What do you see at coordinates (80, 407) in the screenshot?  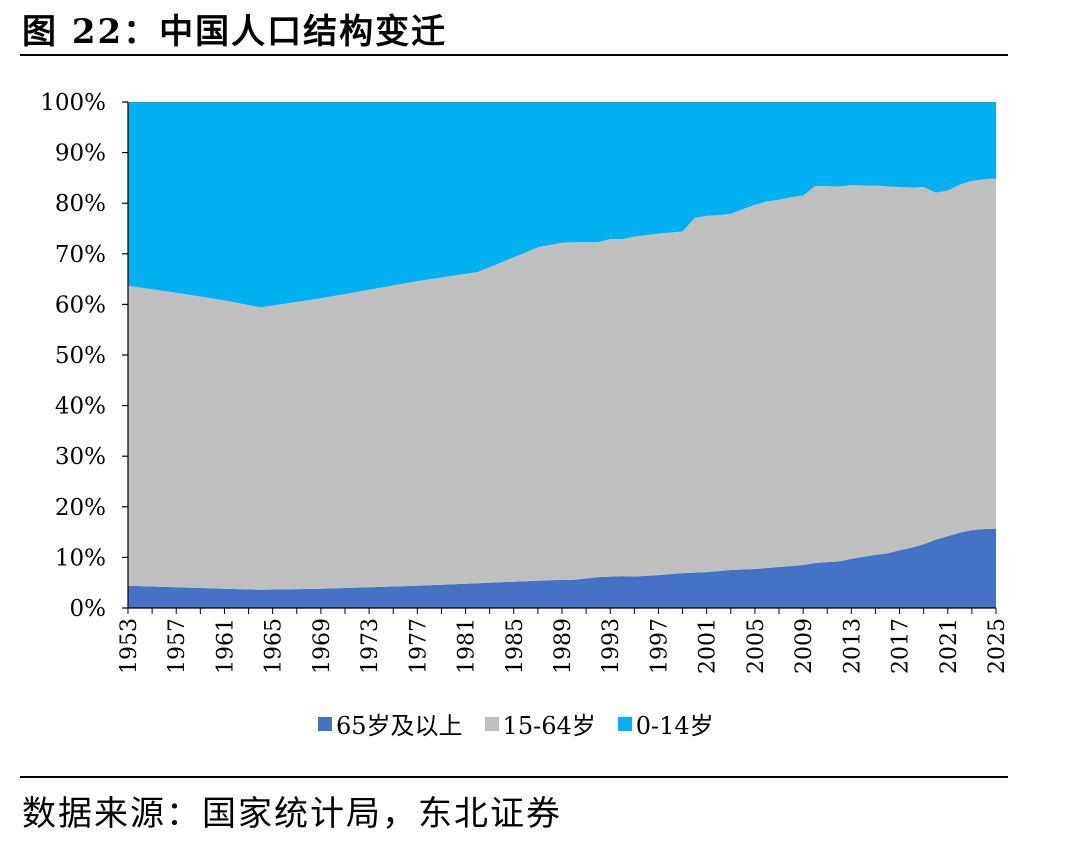 I see `y-tick-label: 40%` at bounding box center [80, 407].